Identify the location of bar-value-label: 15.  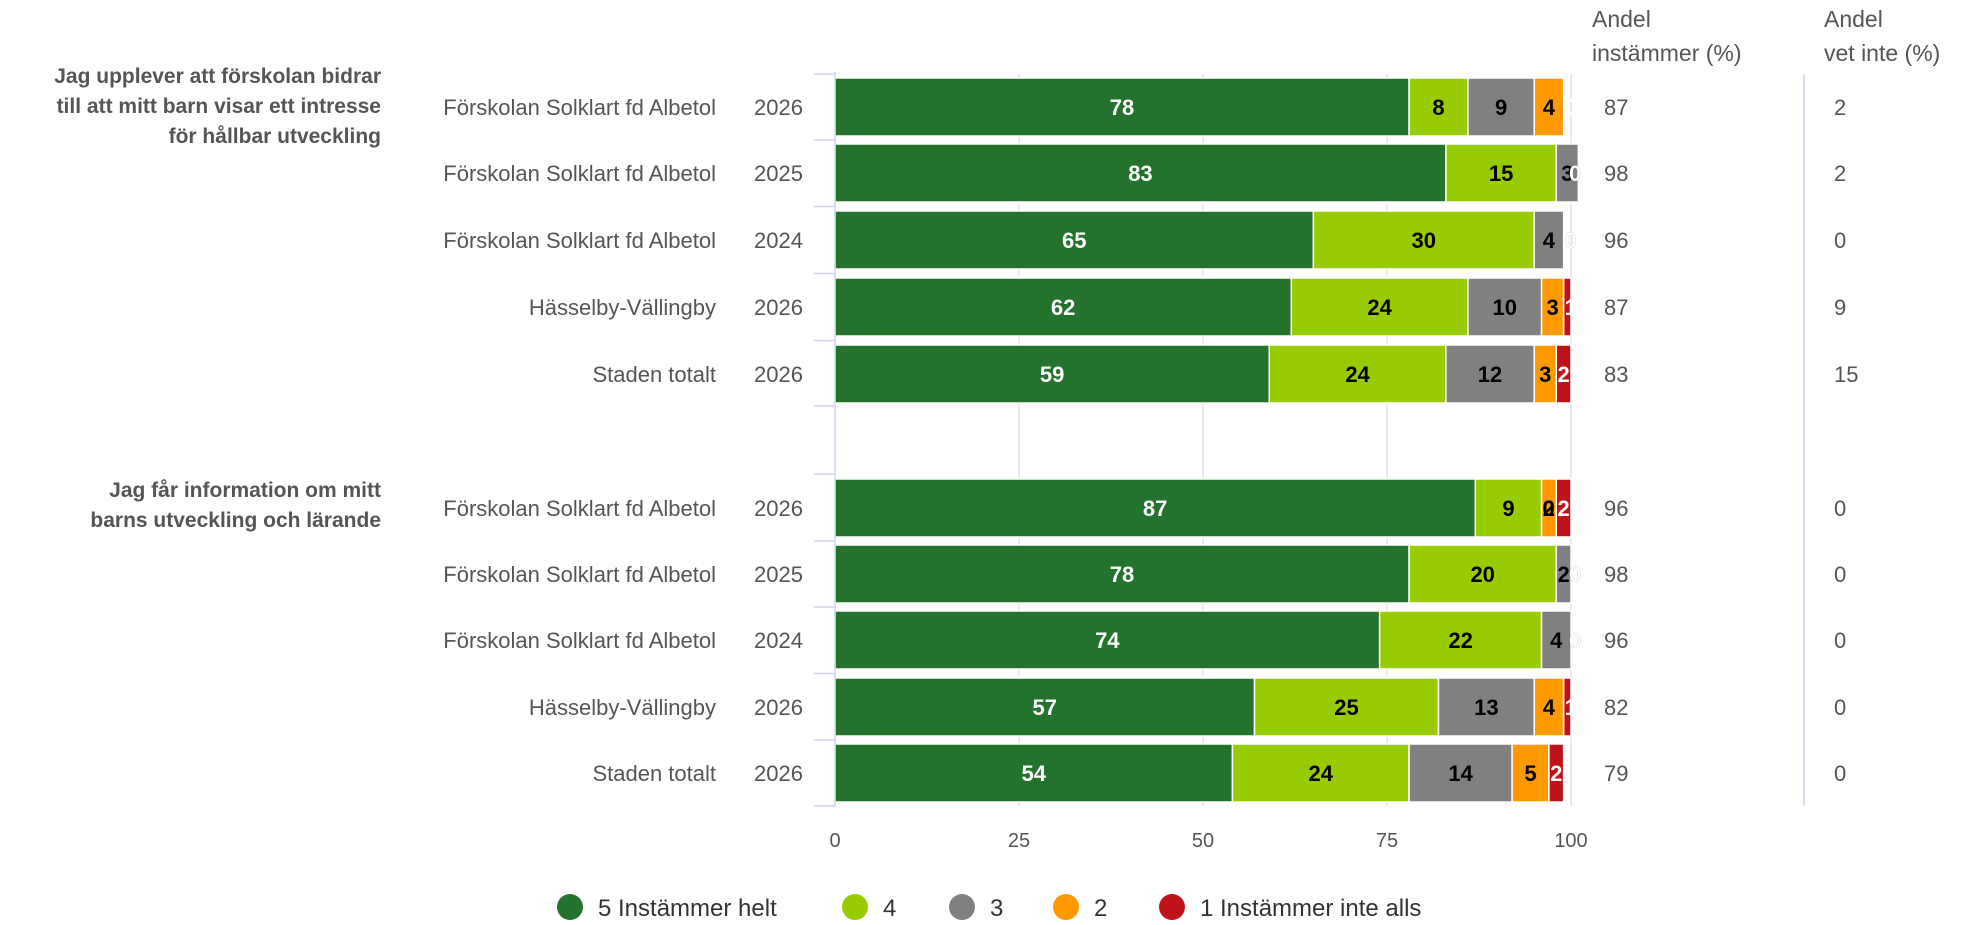
(1501, 173).